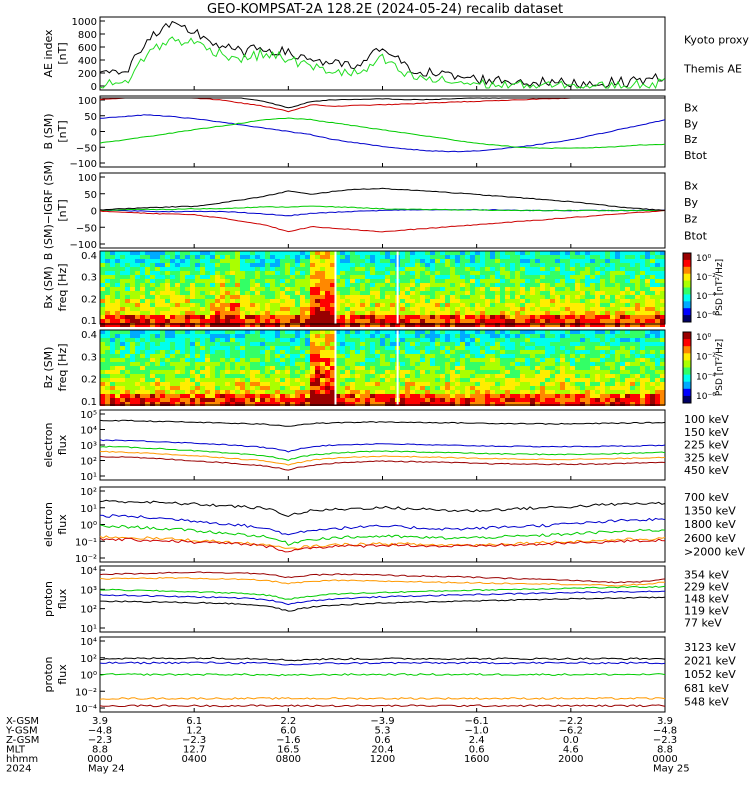  What do you see at coordinates (88, 415) in the screenshot?
I see `y-tick-label: 10⁵` at bounding box center [88, 415].